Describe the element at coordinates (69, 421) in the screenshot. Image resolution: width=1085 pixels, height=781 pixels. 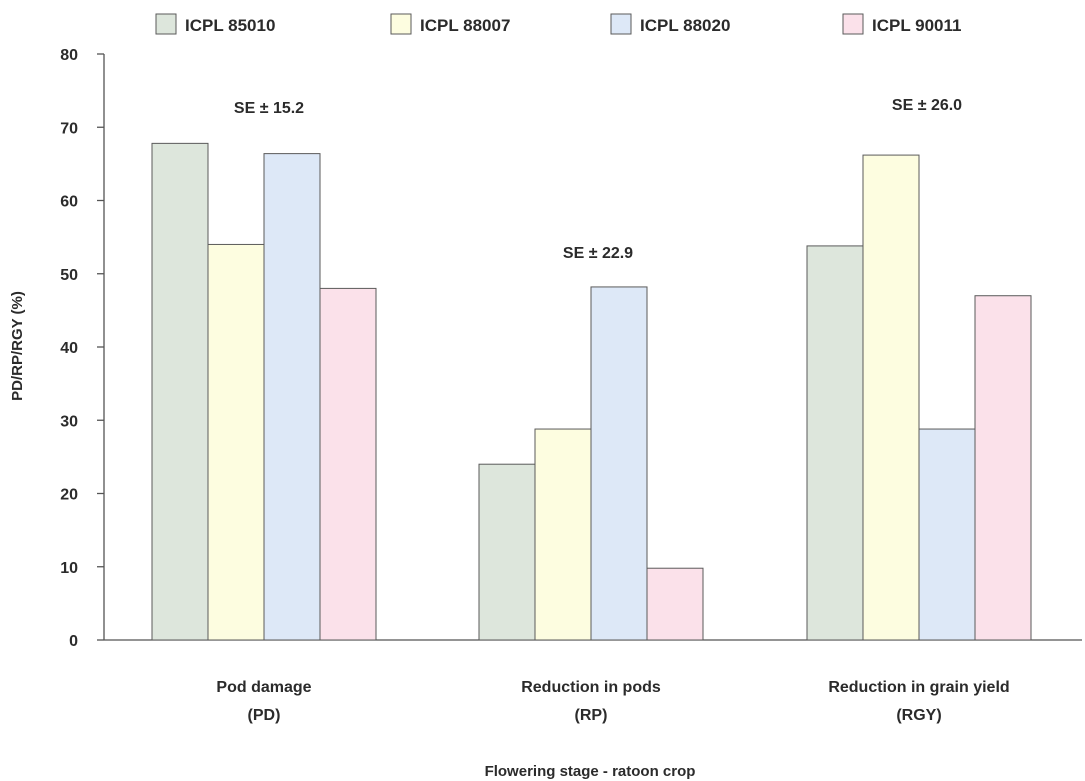
I see `y-tick-label: 30` at that location.